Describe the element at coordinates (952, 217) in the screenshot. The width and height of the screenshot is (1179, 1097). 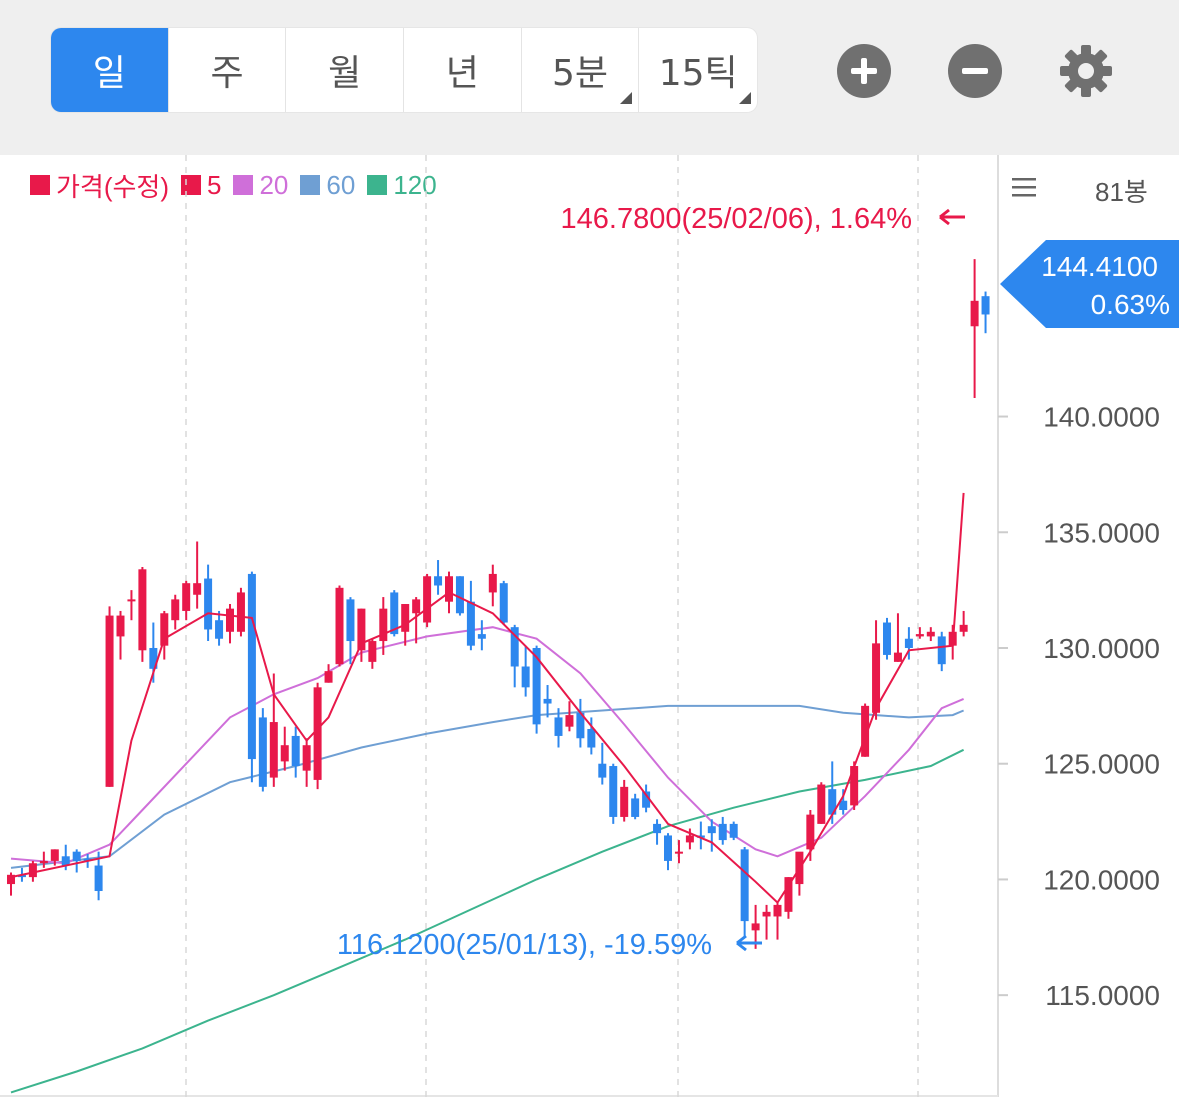
I see `high-marker-arrow` at that location.